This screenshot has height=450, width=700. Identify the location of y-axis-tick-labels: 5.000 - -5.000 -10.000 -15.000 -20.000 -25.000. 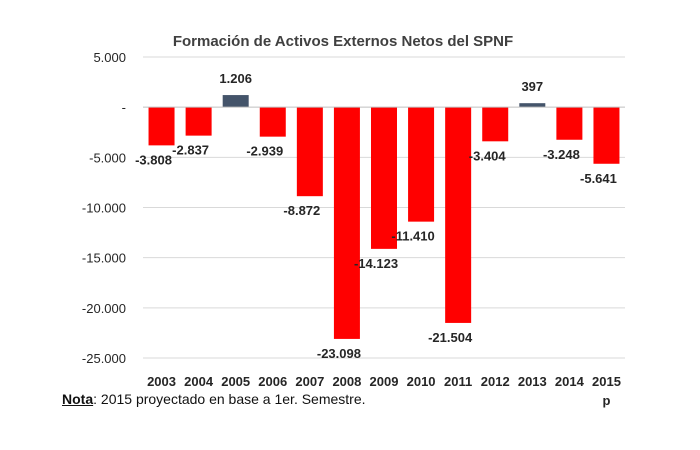
(104, 208).